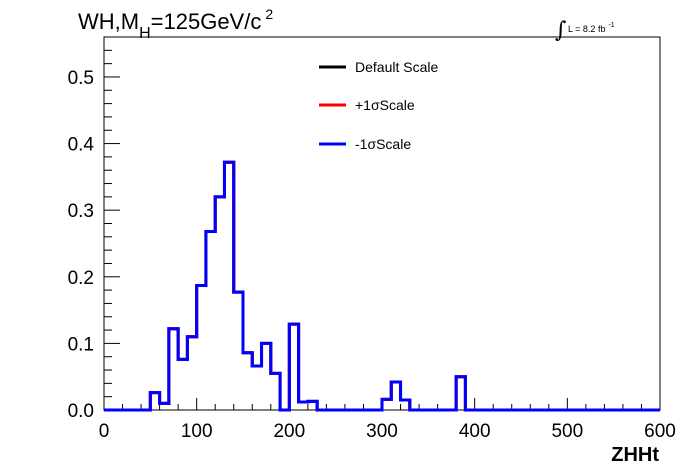 The image size is (696, 472). I want to click on chart-title: WH,MH=125GeV/c 2, so click(175, 24).